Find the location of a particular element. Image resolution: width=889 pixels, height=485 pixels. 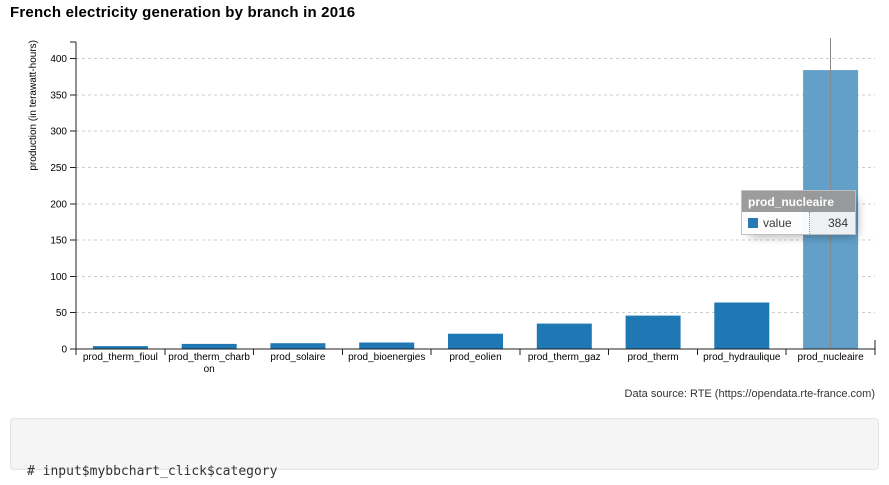

tooltip-category-title: prod_nucleaire is located at coordinates (798, 201).